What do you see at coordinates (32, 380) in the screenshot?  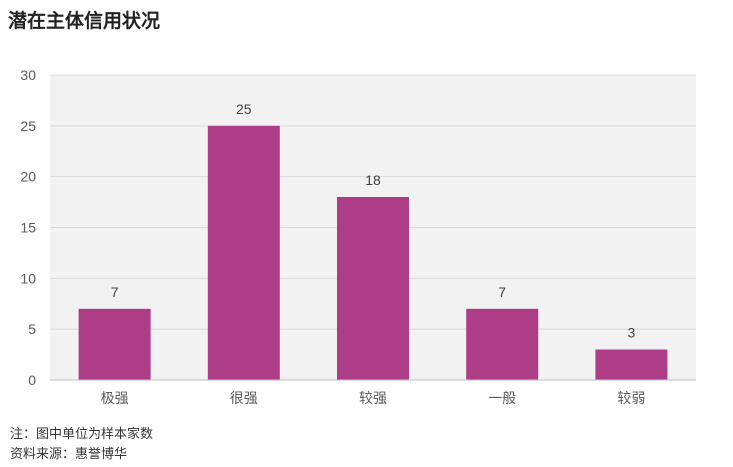 I see `y-tick-label: 0` at bounding box center [32, 380].